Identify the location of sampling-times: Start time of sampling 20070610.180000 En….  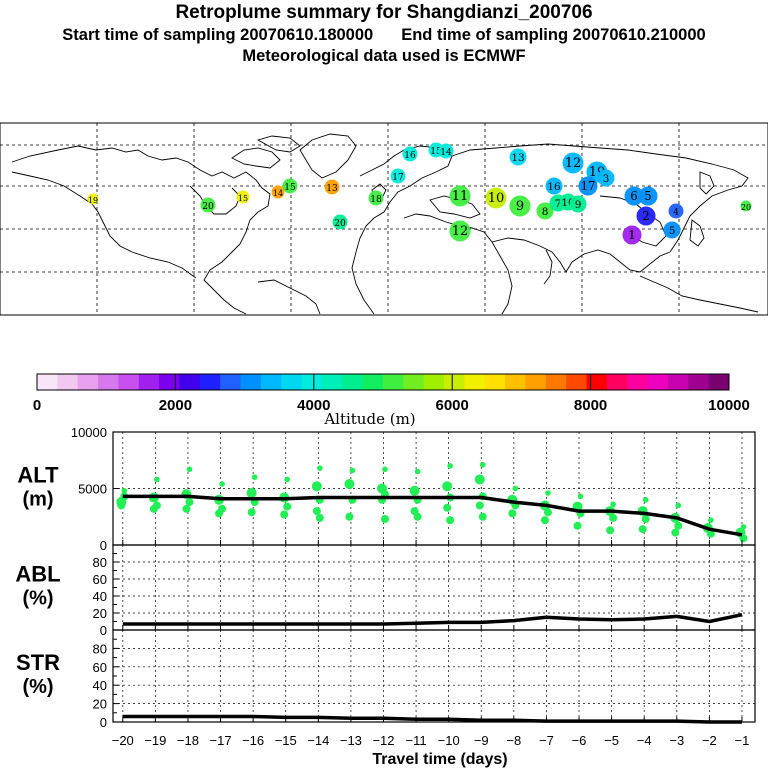
(384, 35).